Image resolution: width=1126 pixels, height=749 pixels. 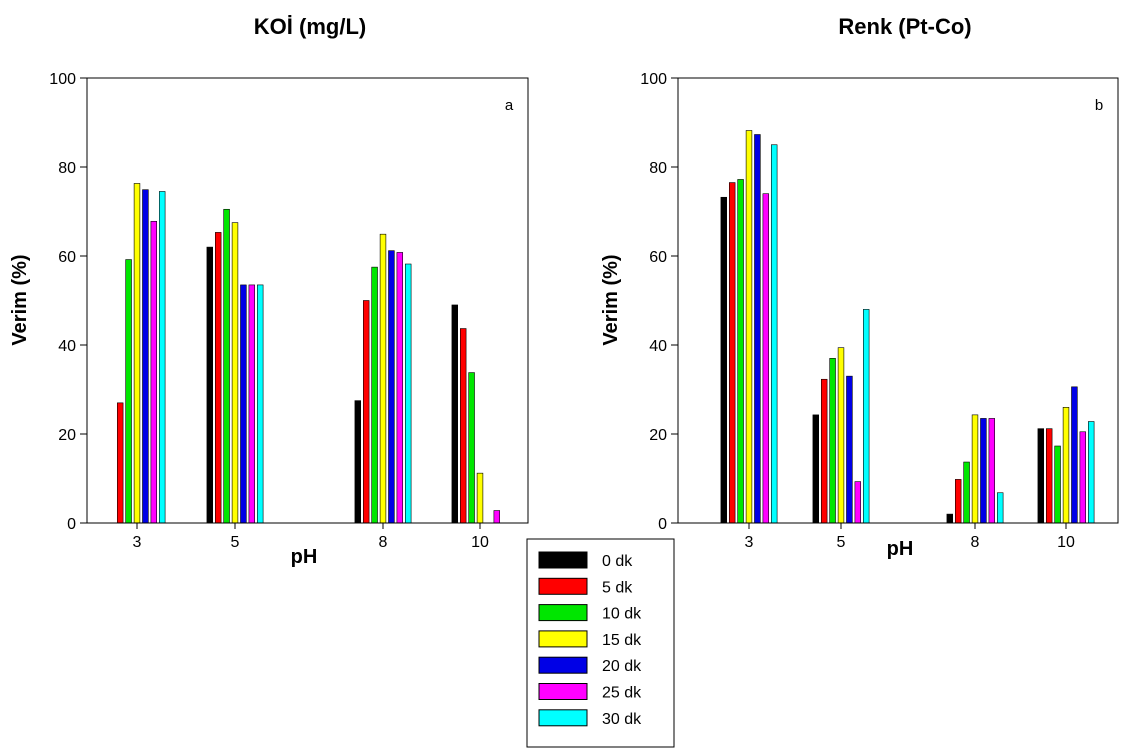 I want to click on legend: 0 dk 5 dk 10 dk 15 dk 20 dk 25 dk 30 dk, so click(x=600, y=643).